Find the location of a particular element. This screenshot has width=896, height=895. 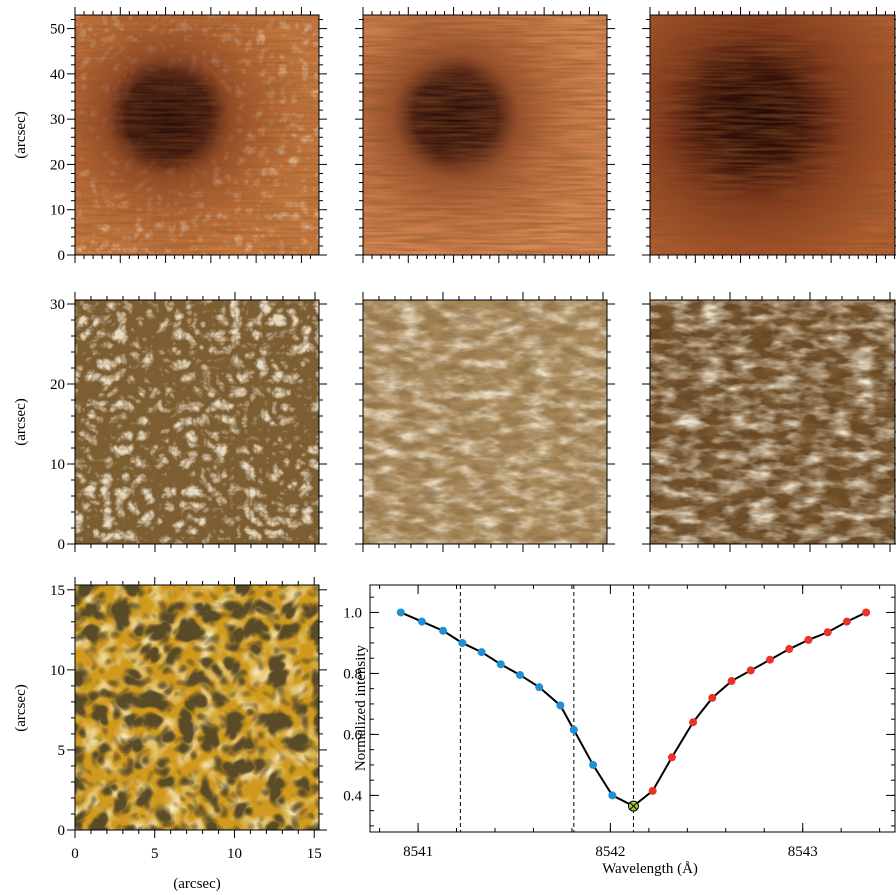

y-tick-label: 15 is located at coordinates (57, 591).